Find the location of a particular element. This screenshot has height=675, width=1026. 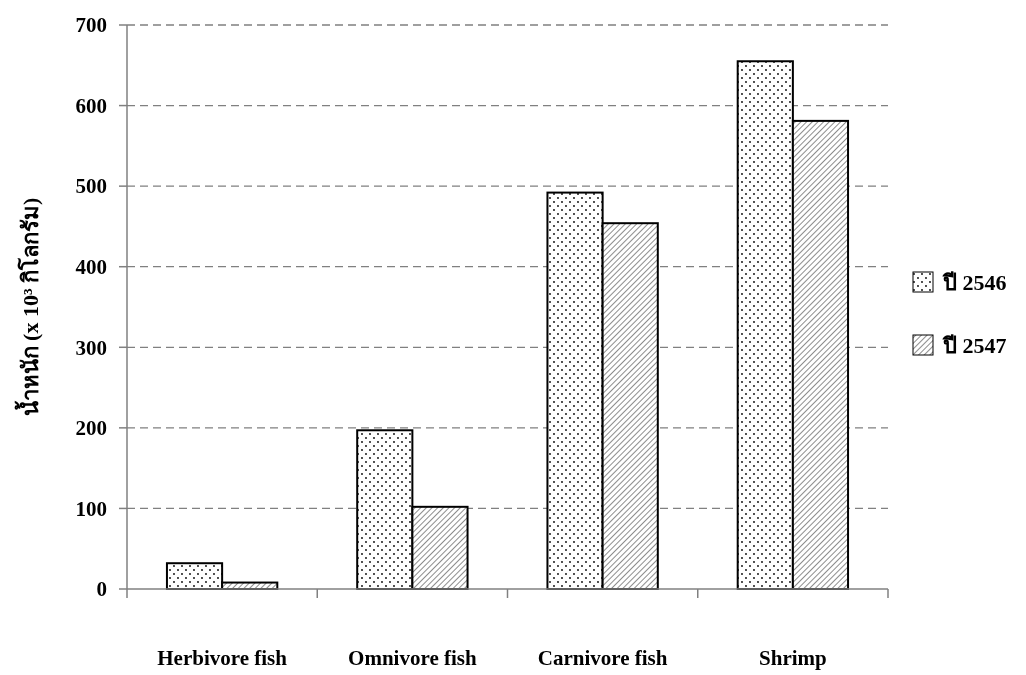

y-tick-label: 100 is located at coordinates (91, 508).